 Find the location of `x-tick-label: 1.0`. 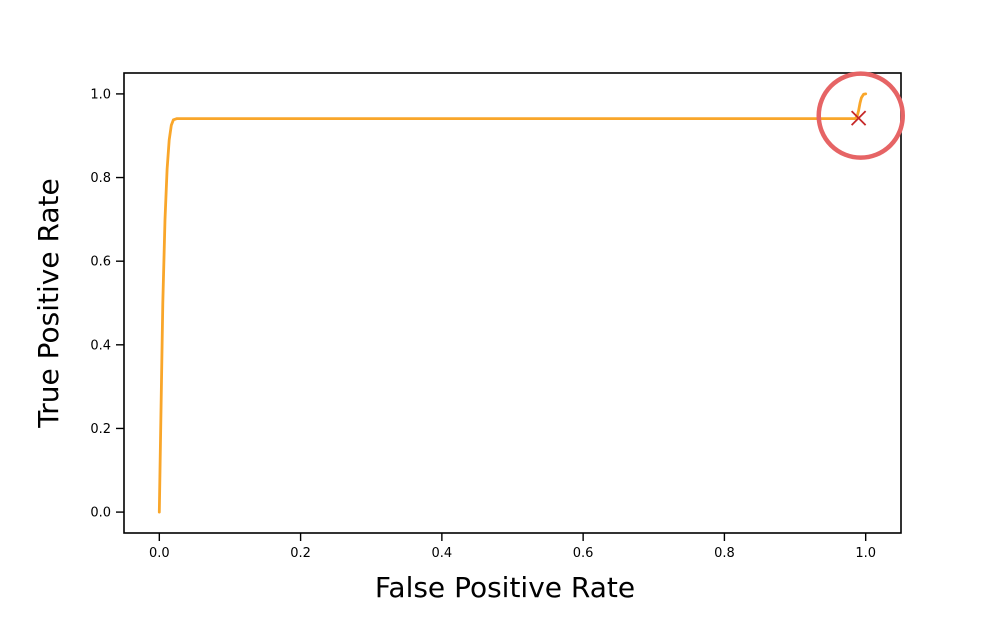

x-tick-label: 1.0 is located at coordinates (865, 553).